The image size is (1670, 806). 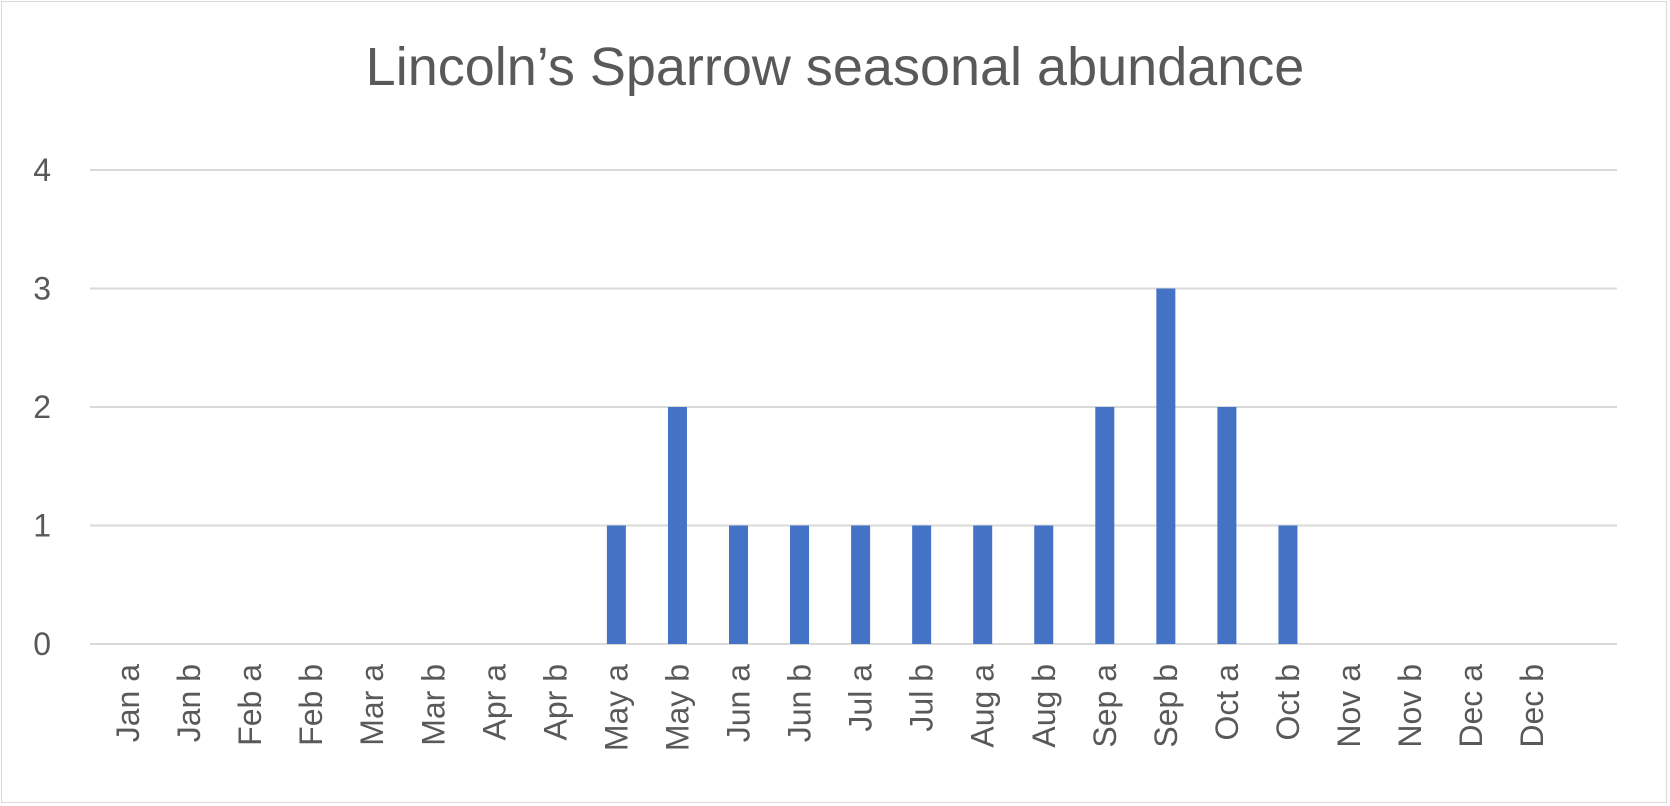 What do you see at coordinates (42, 289) in the screenshot?
I see `y-tick-label: 3` at bounding box center [42, 289].